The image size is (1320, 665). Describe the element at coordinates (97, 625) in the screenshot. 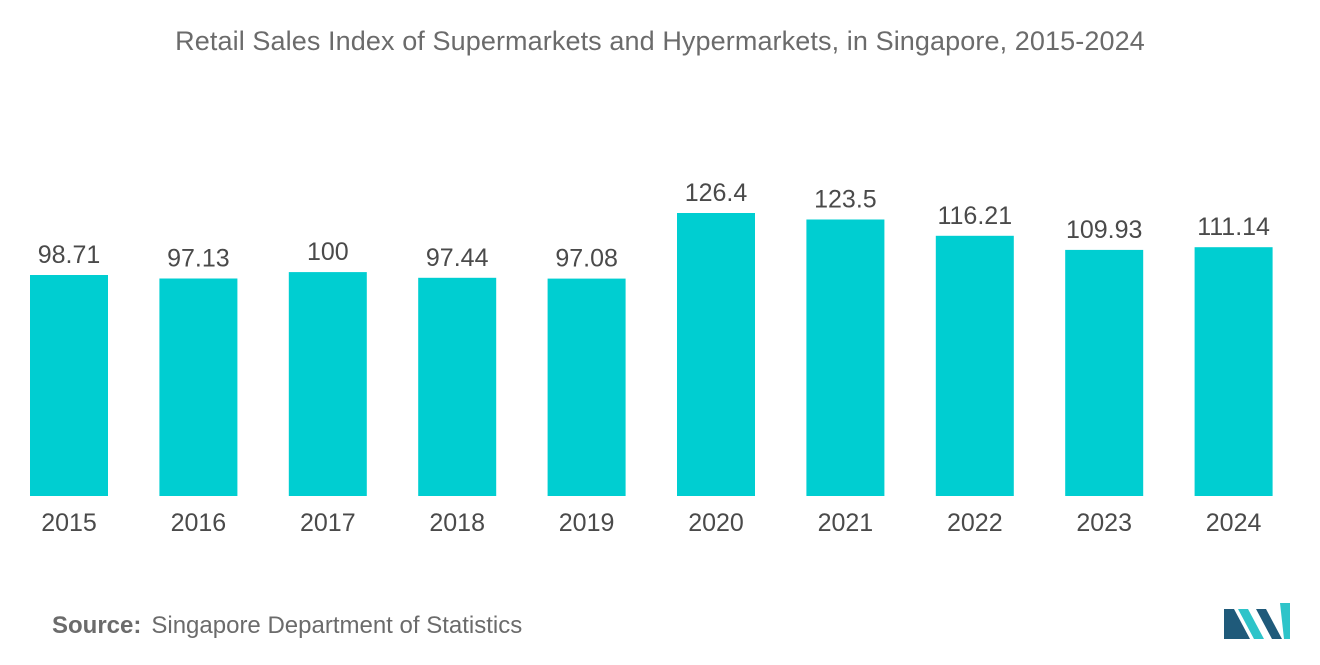

I see `source-label: Source:` at that location.